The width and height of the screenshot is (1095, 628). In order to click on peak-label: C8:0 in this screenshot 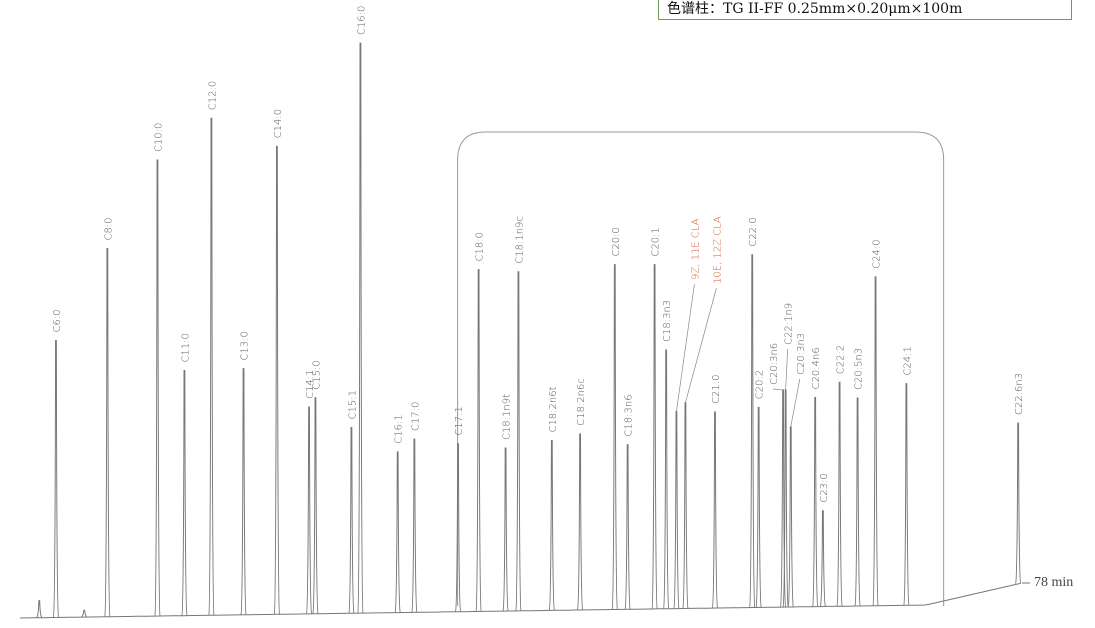, I will do `click(108, 228)`.